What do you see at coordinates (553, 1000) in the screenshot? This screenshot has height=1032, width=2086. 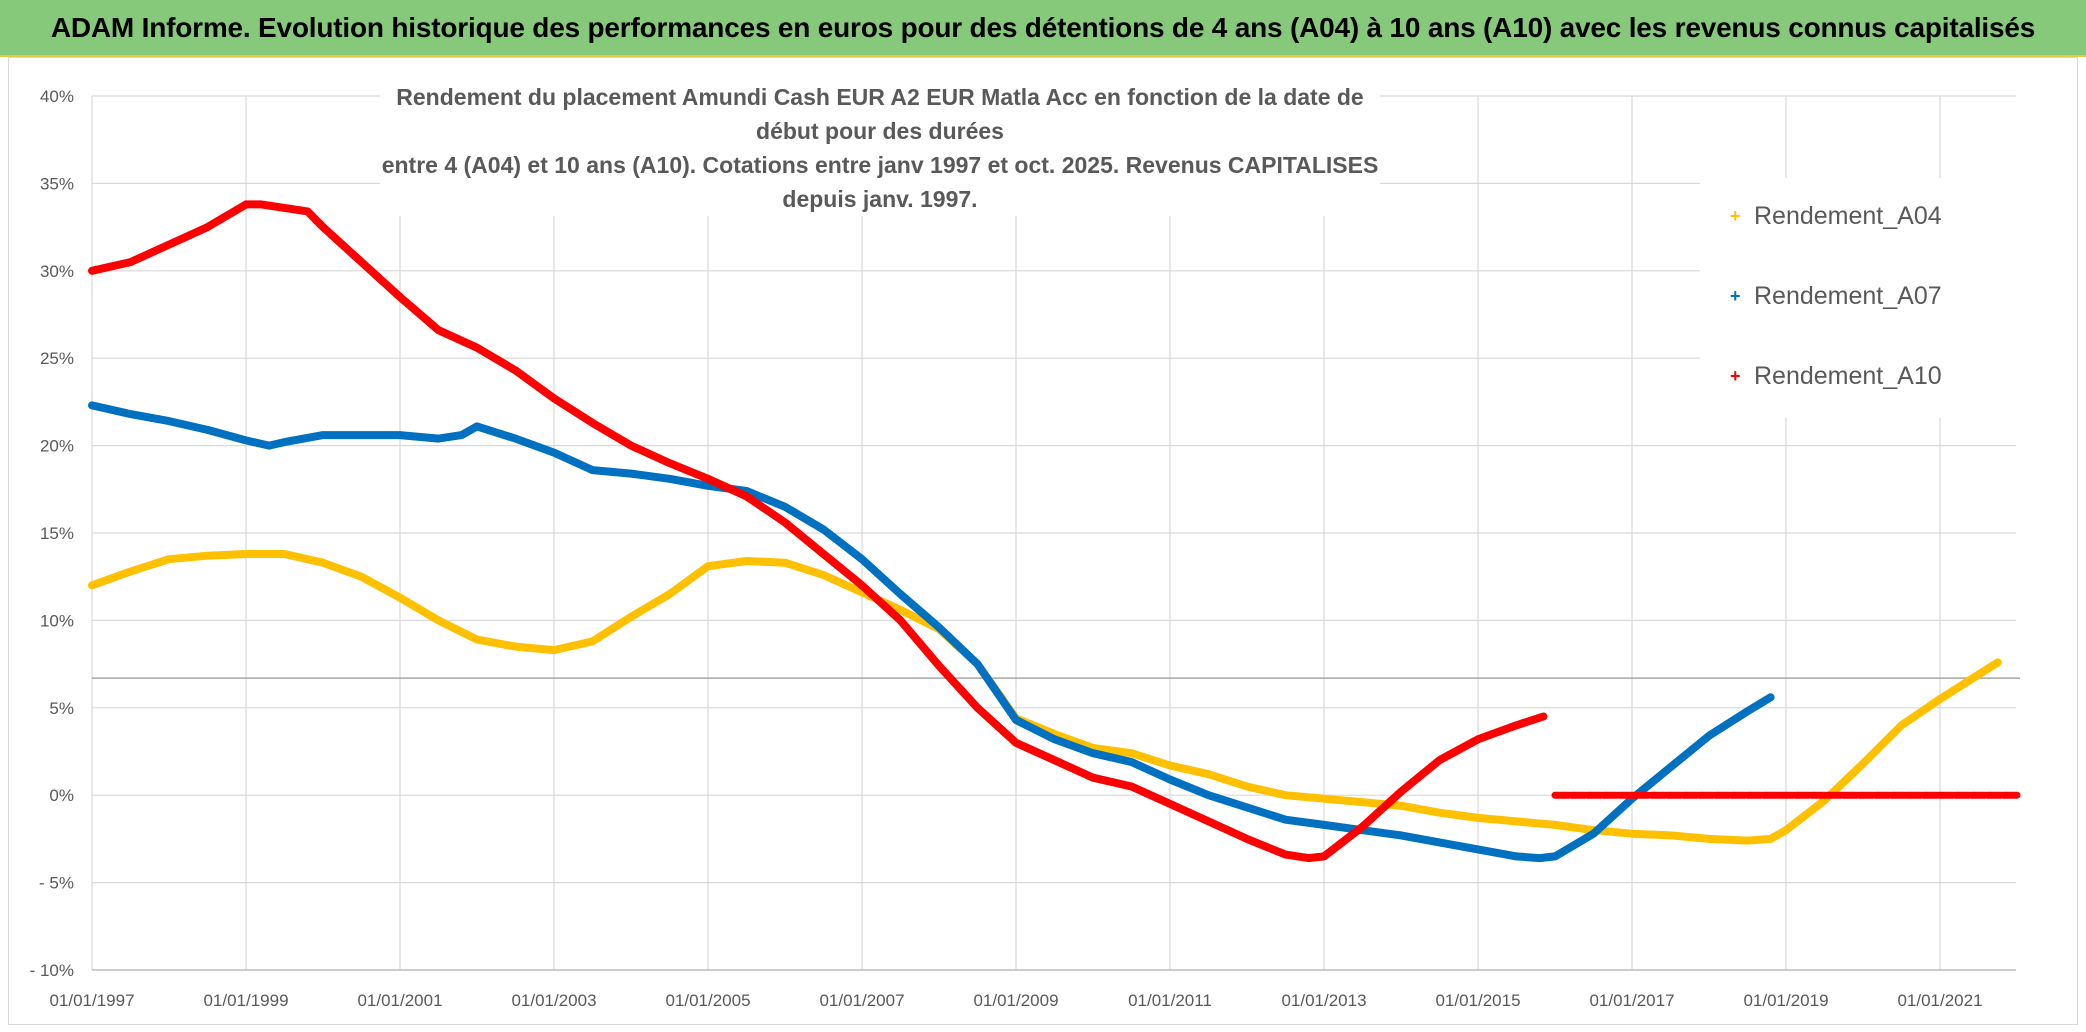 I see `x-tick-label: 01/01/2003` at bounding box center [553, 1000].